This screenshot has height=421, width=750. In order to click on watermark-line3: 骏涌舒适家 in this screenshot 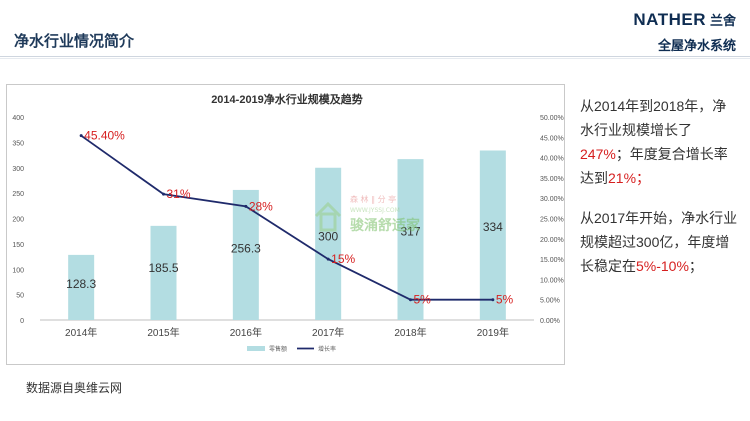, I will do `click(385, 225)`.